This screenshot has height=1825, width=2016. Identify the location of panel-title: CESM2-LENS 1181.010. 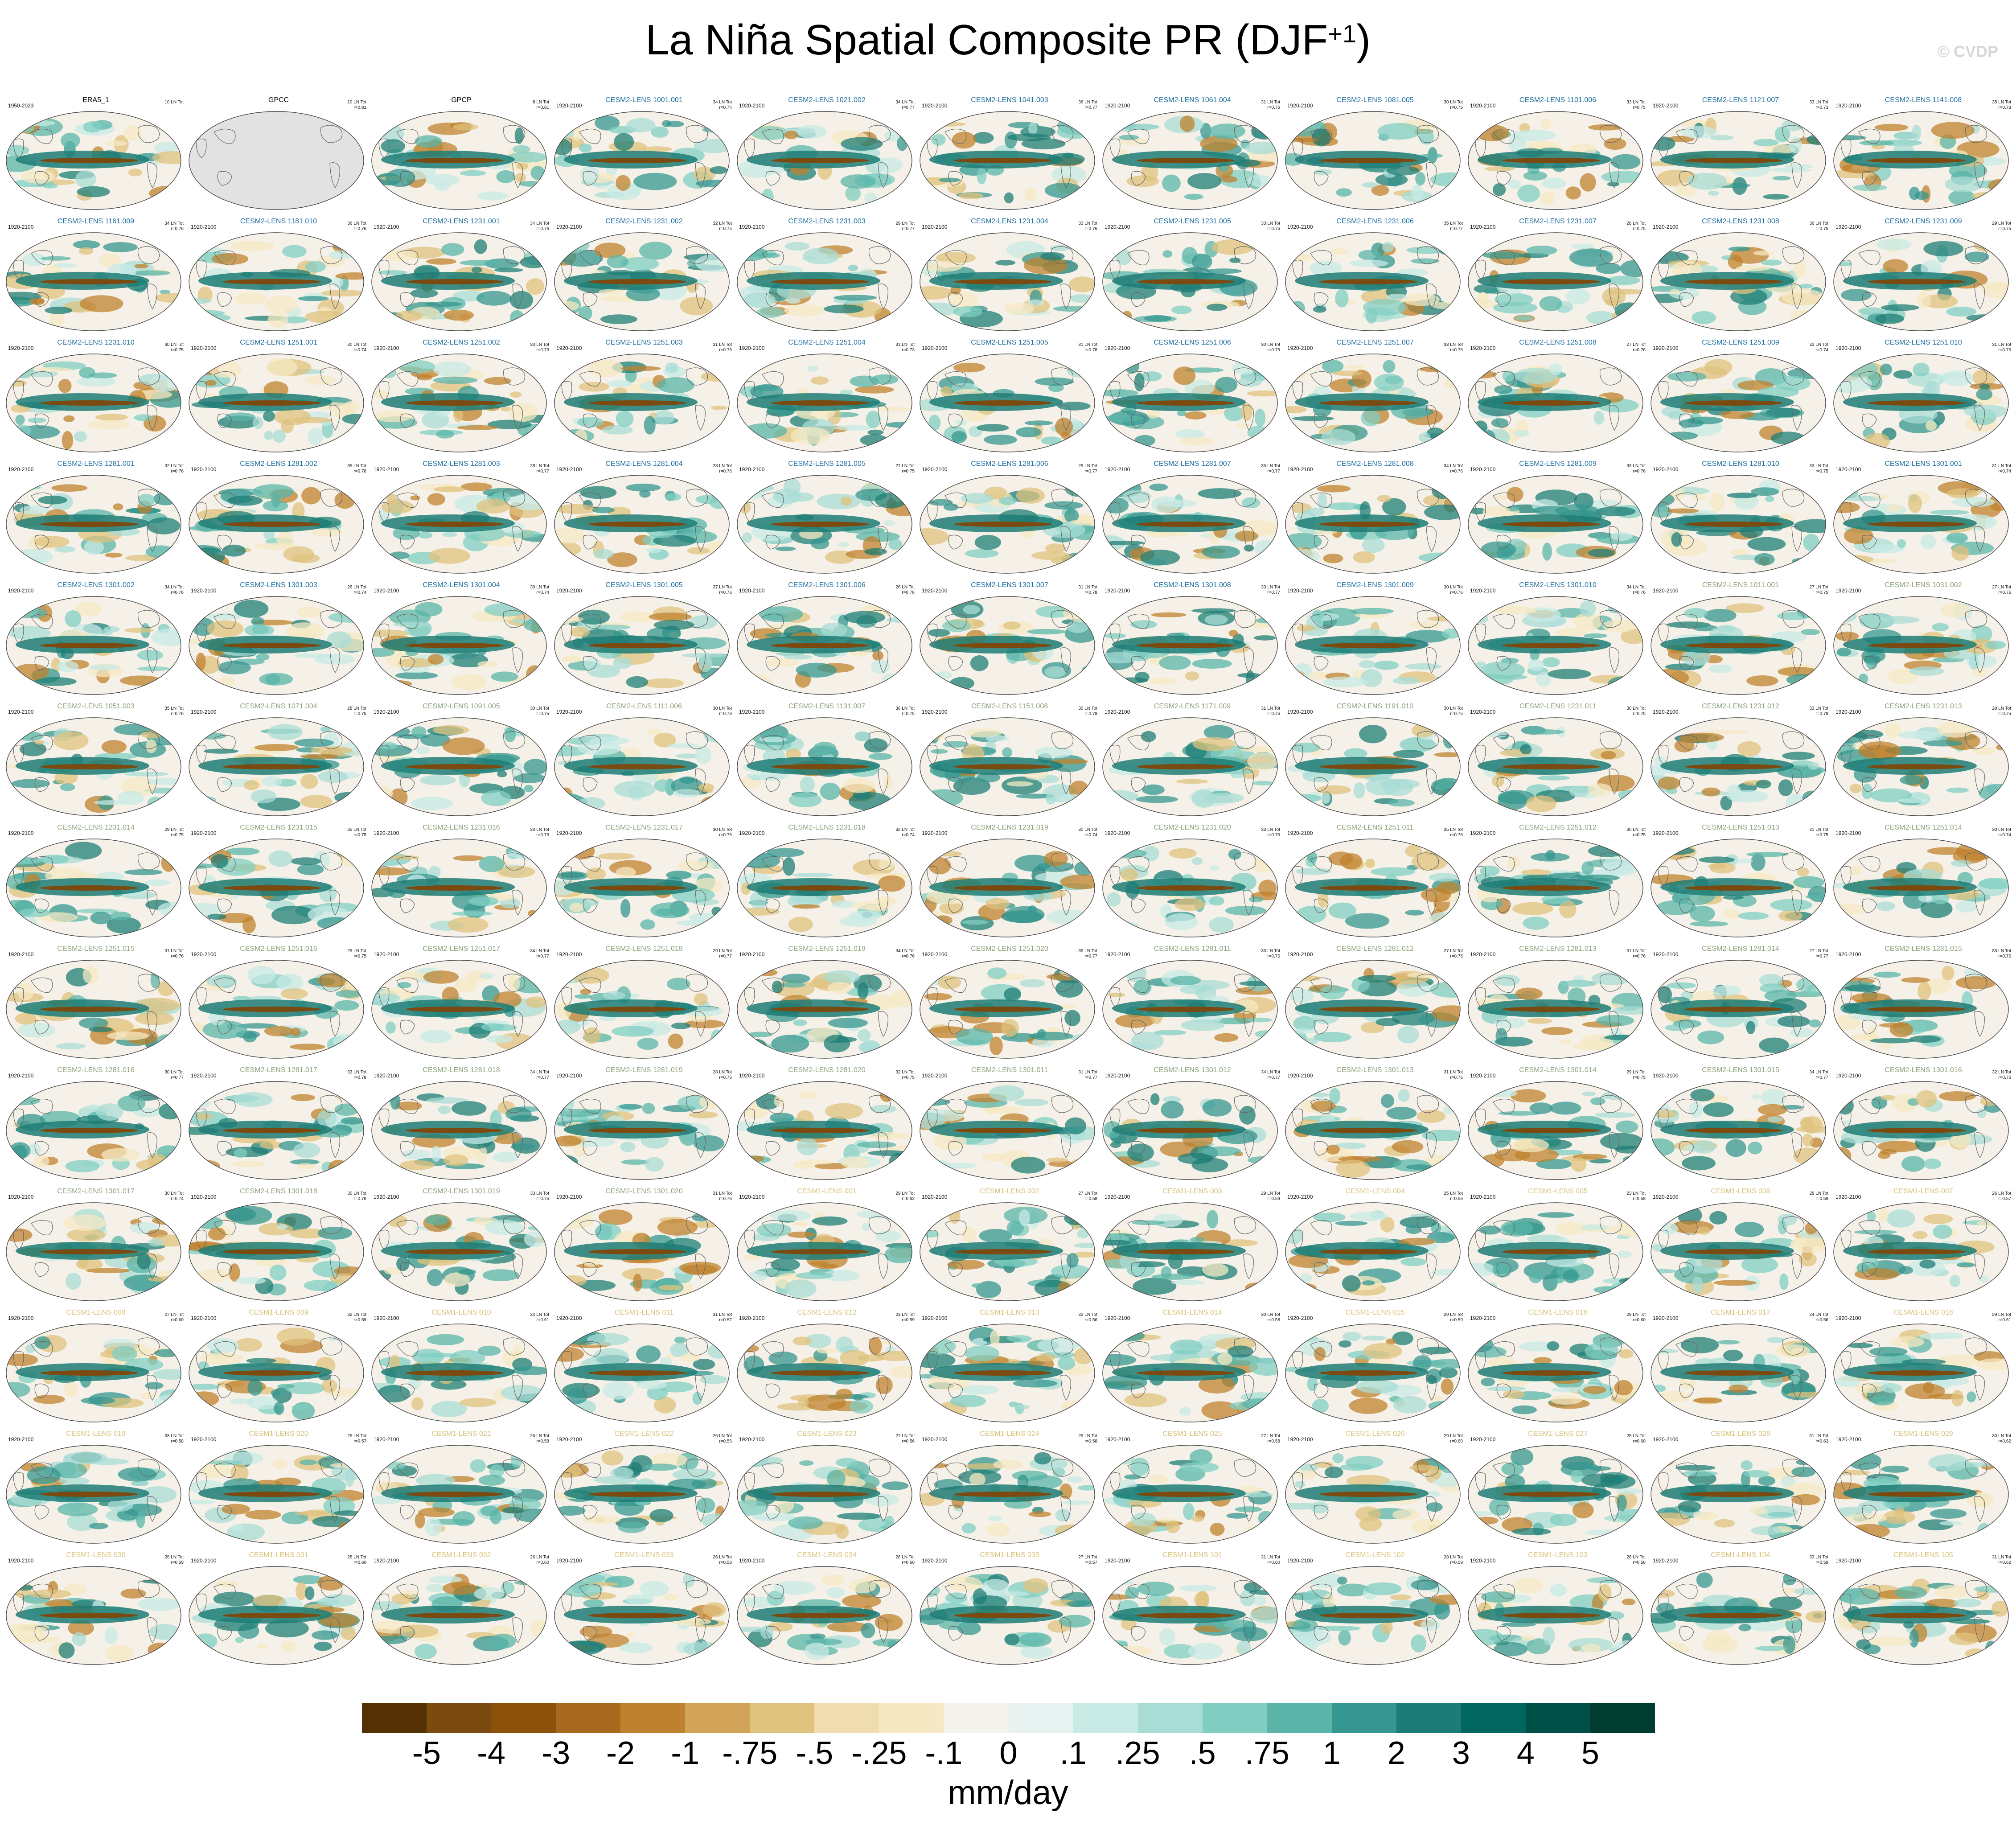
(278, 221).